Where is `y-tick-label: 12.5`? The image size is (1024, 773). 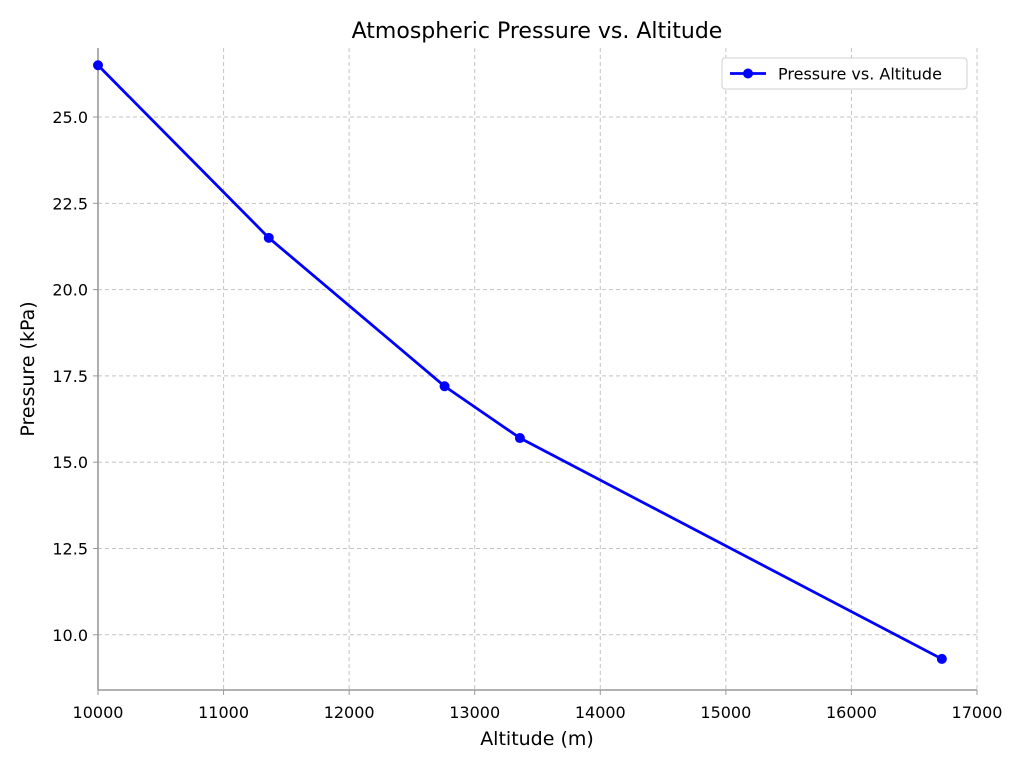
y-tick-label: 12.5 is located at coordinates (70, 548).